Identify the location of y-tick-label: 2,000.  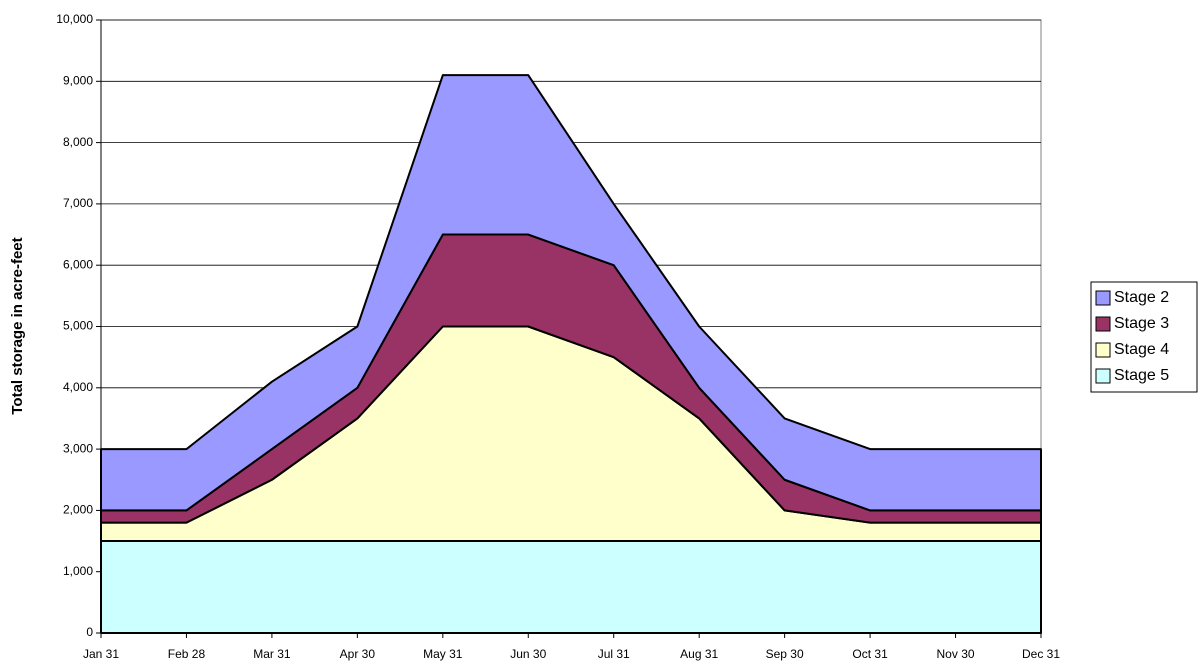
(78, 510).